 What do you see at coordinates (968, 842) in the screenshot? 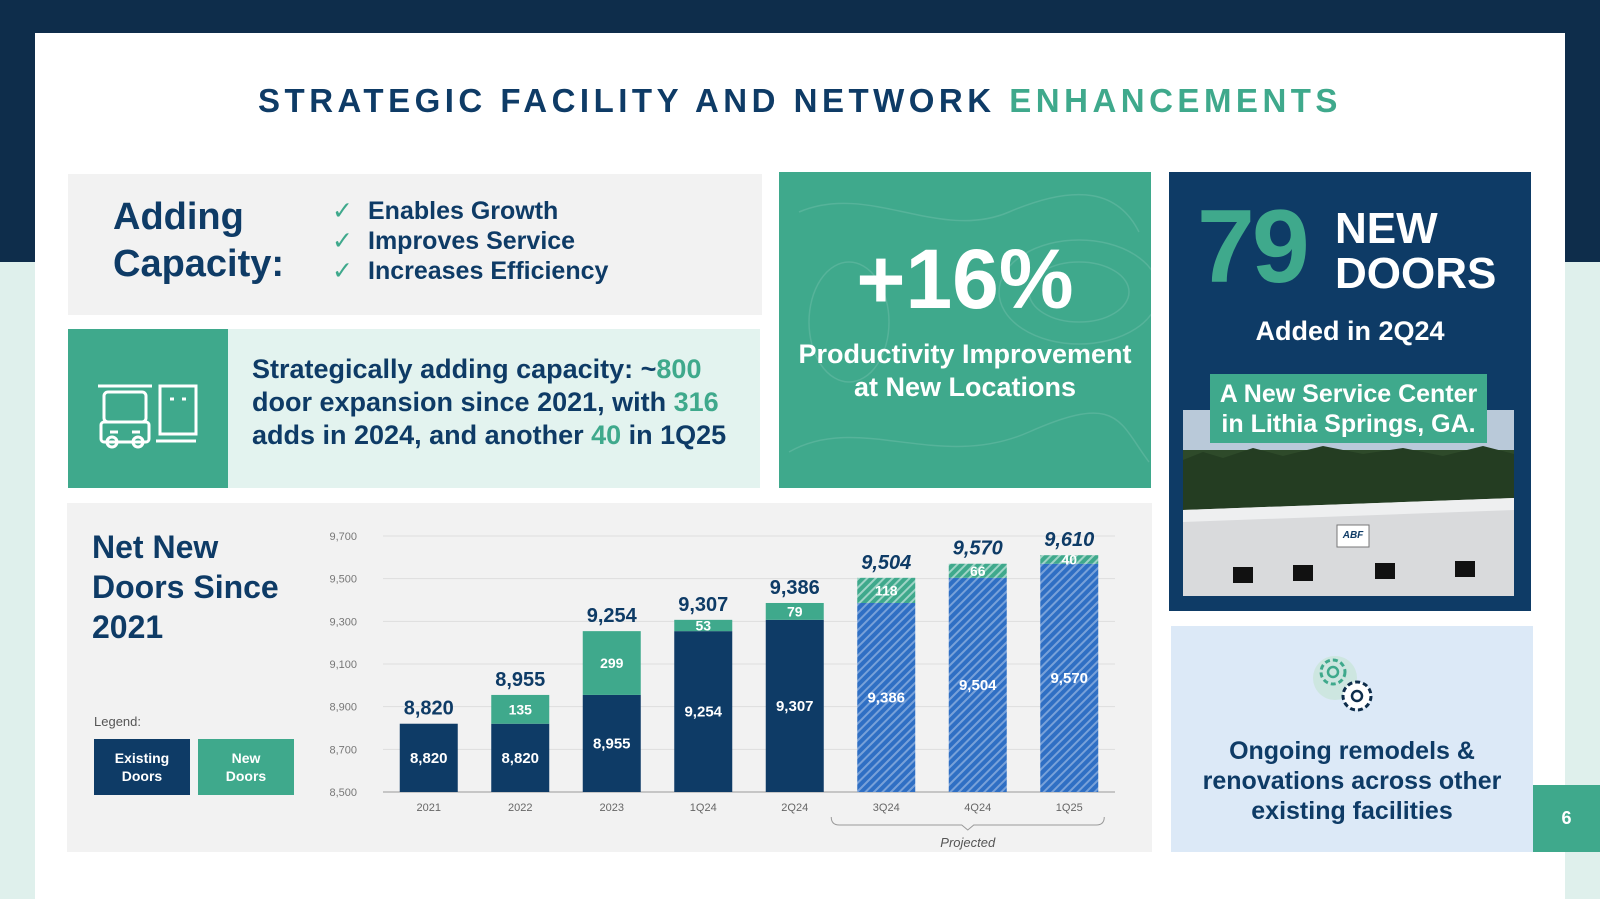
I see `projected-label: Projected` at bounding box center [968, 842].